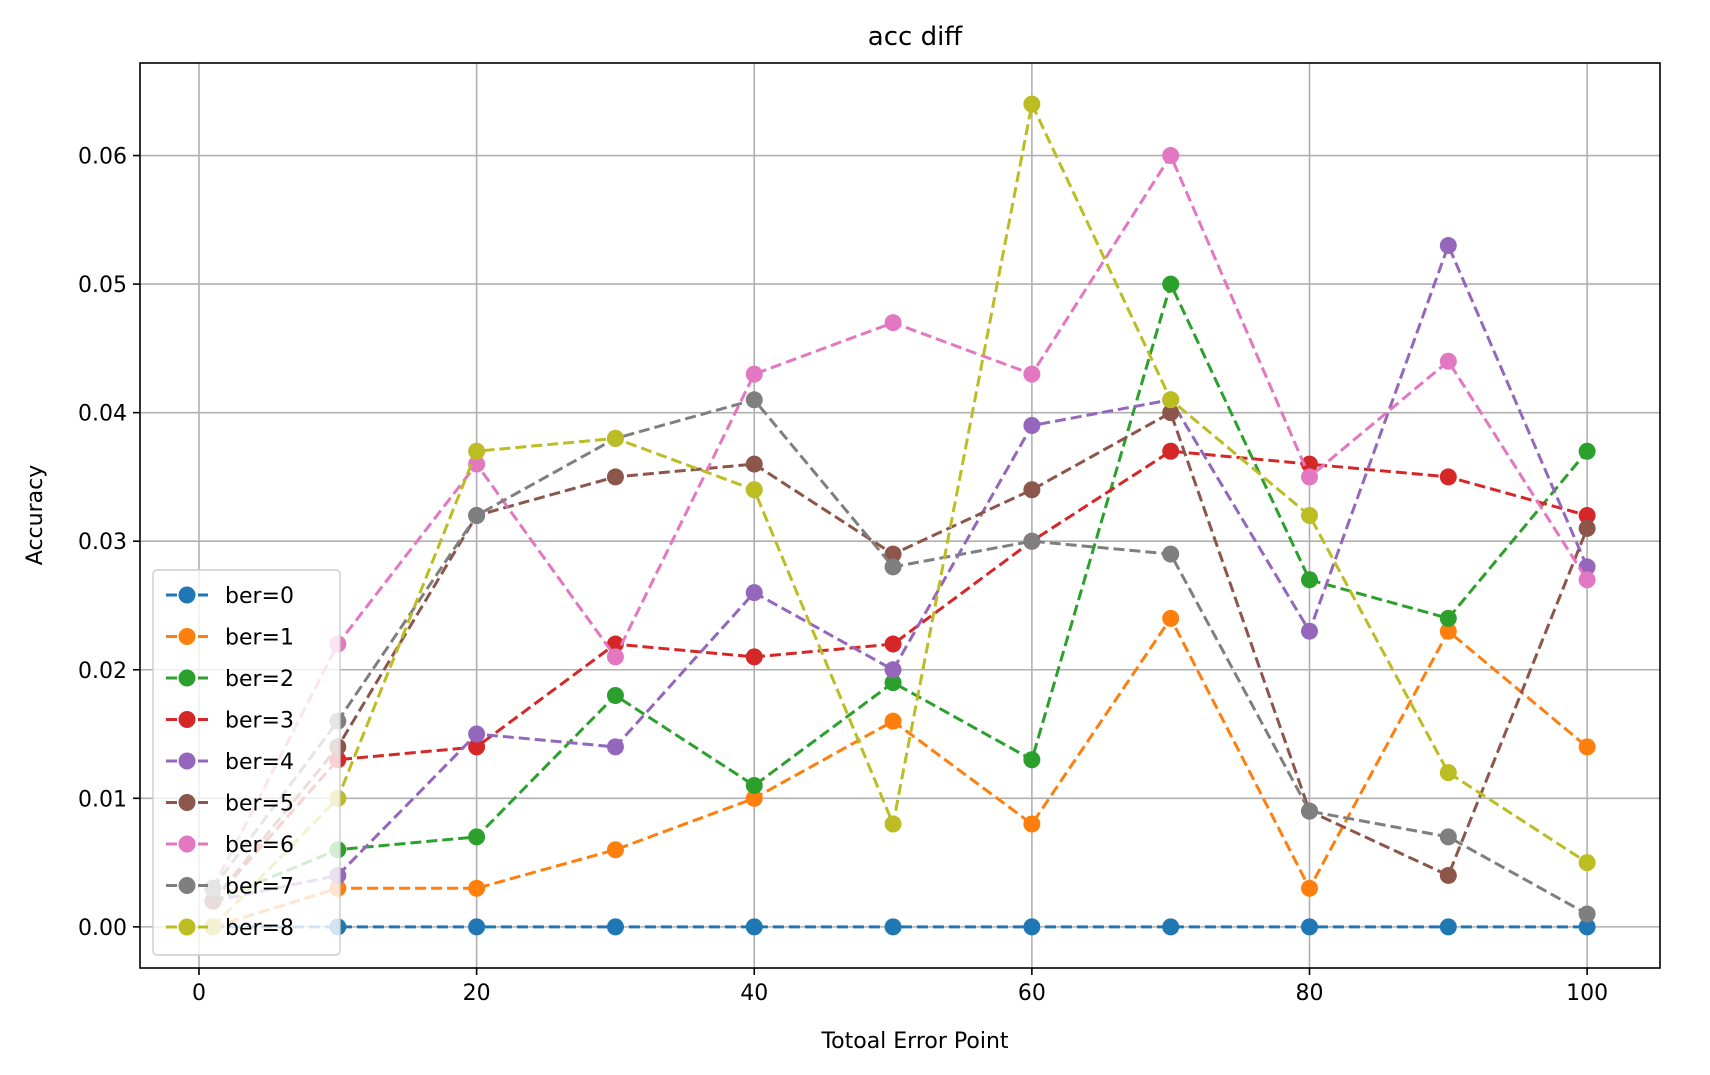 Image resolution: width=1710 pixels, height=1075 pixels. I want to click on legend-label: ber=8, so click(259, 928).